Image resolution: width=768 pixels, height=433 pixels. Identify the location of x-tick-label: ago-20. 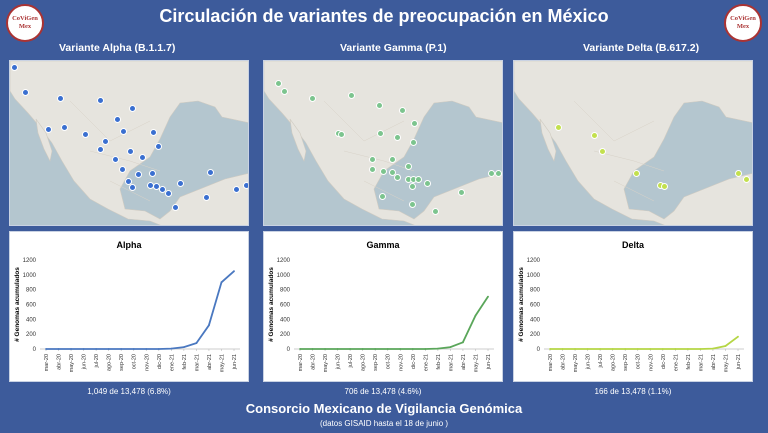
(110, 362).